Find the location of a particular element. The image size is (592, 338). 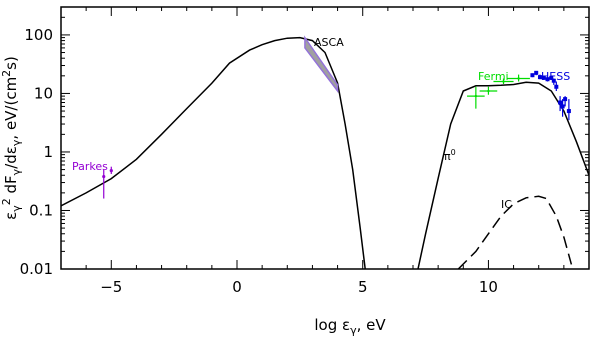

asca-band is located at coordinates (321, 64).